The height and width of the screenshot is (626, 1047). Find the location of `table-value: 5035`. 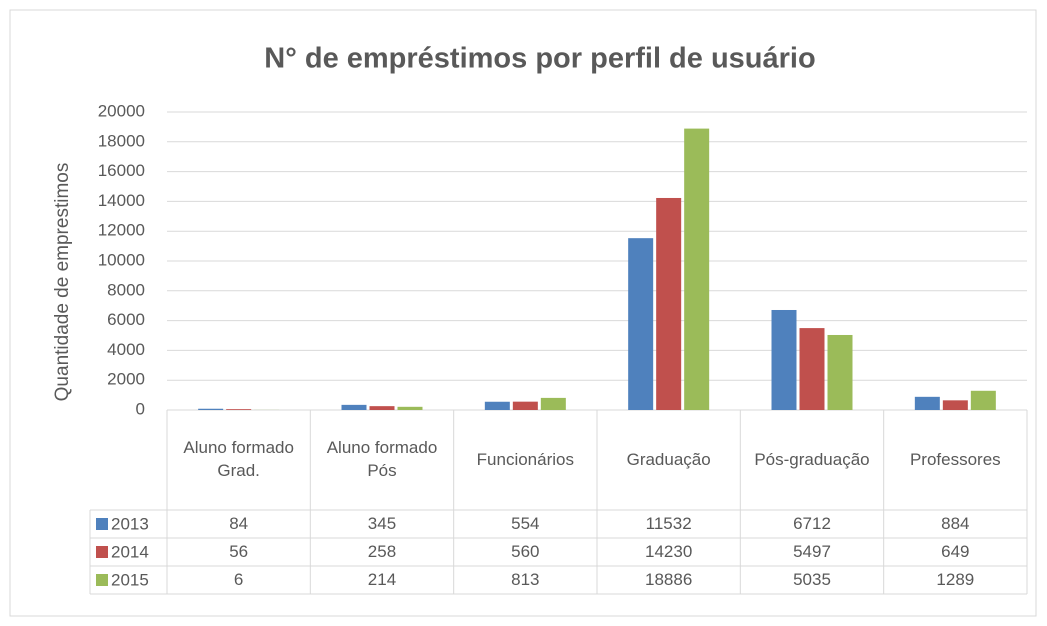

table-value: 5035 is located at coordinates (812, 579).